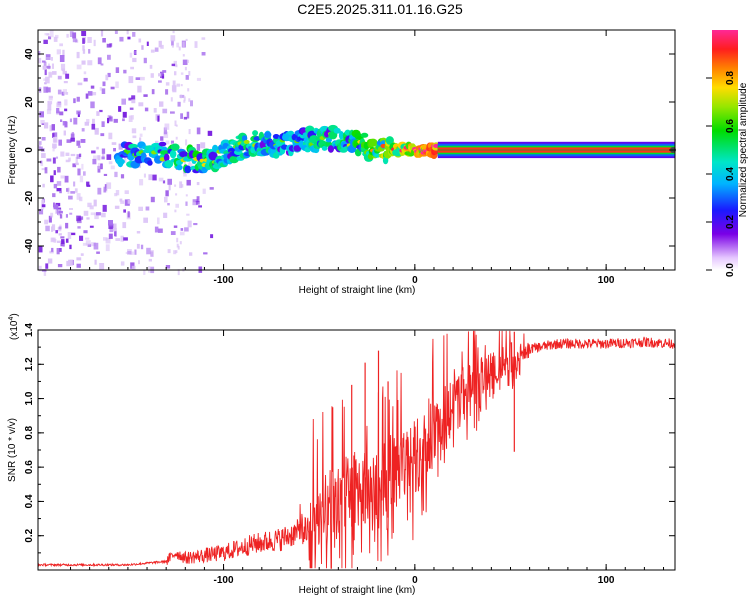  What do you see at coordinates (743, 149) in the screenshot?
I see `colorbar-label: Normalized spectral amplitude` at bounding box center [743, 149].